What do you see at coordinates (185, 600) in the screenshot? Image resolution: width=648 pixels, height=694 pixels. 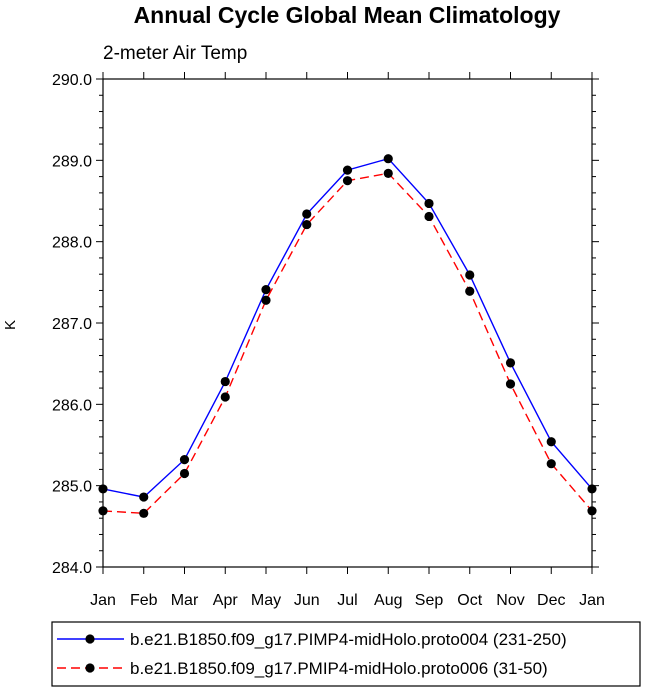 I see `x-tick-label: Mar` at bounding box center [185, 600].